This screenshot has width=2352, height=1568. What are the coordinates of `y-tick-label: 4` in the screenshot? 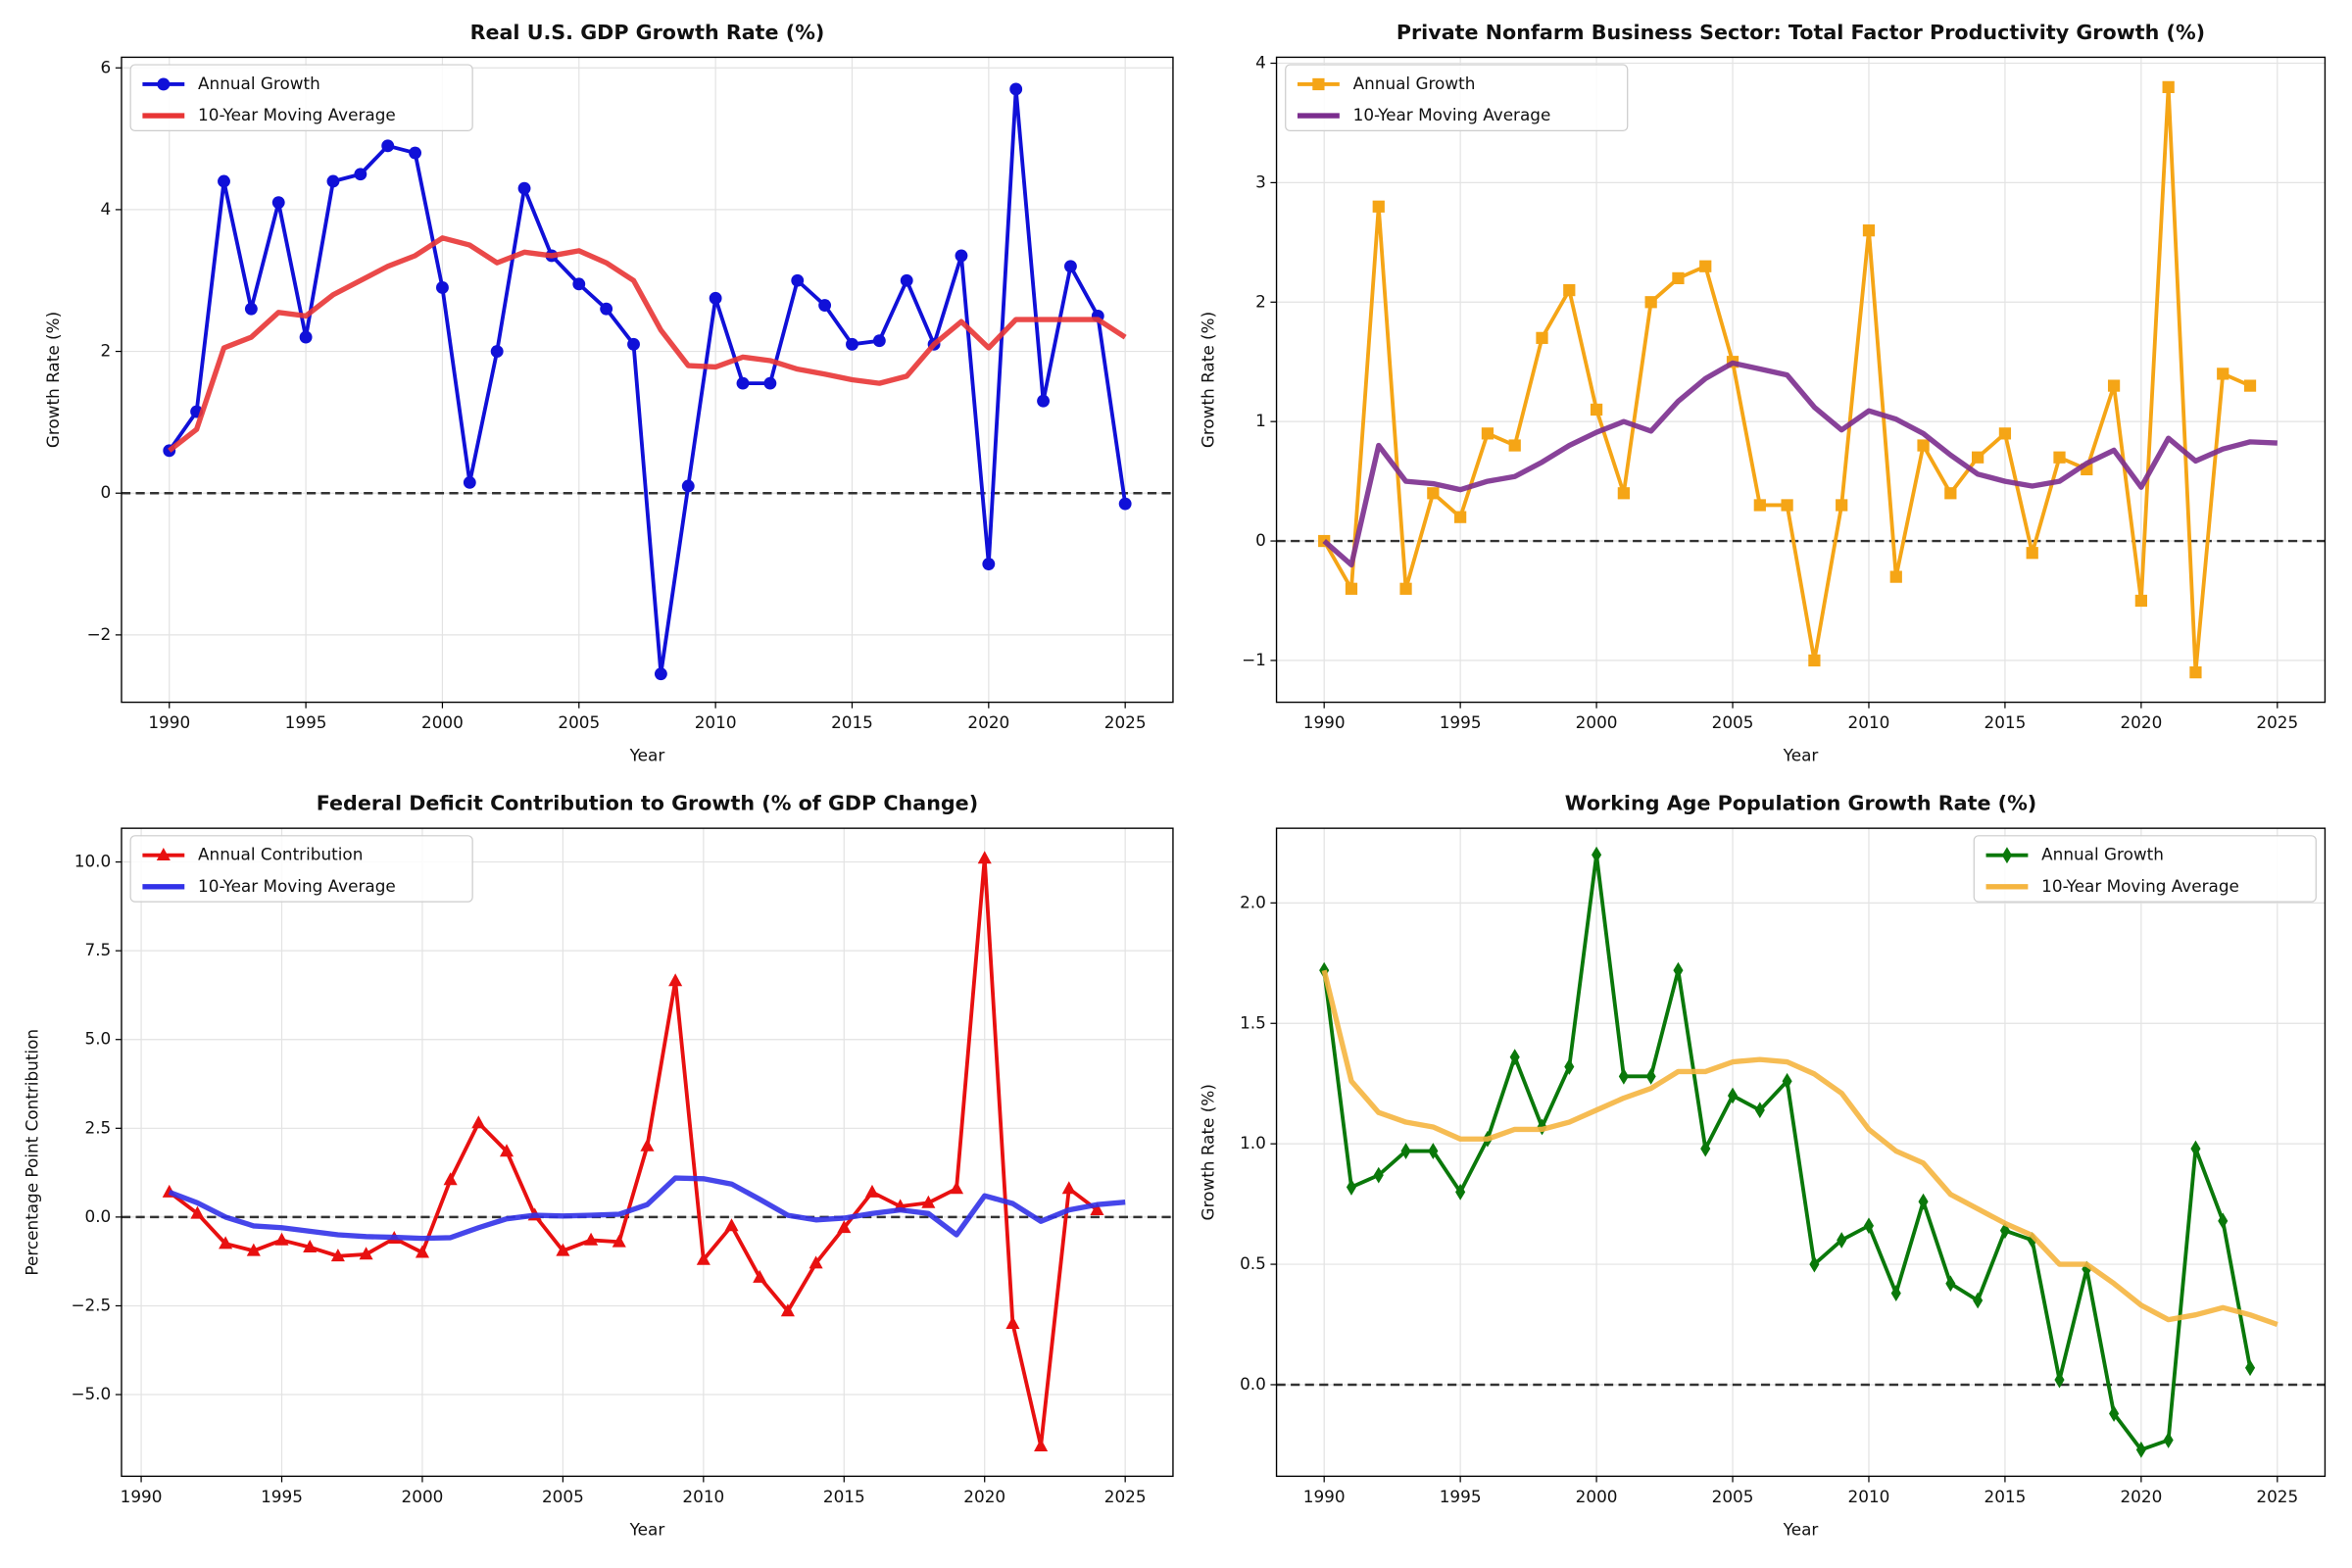 It's located at (1260, 63).